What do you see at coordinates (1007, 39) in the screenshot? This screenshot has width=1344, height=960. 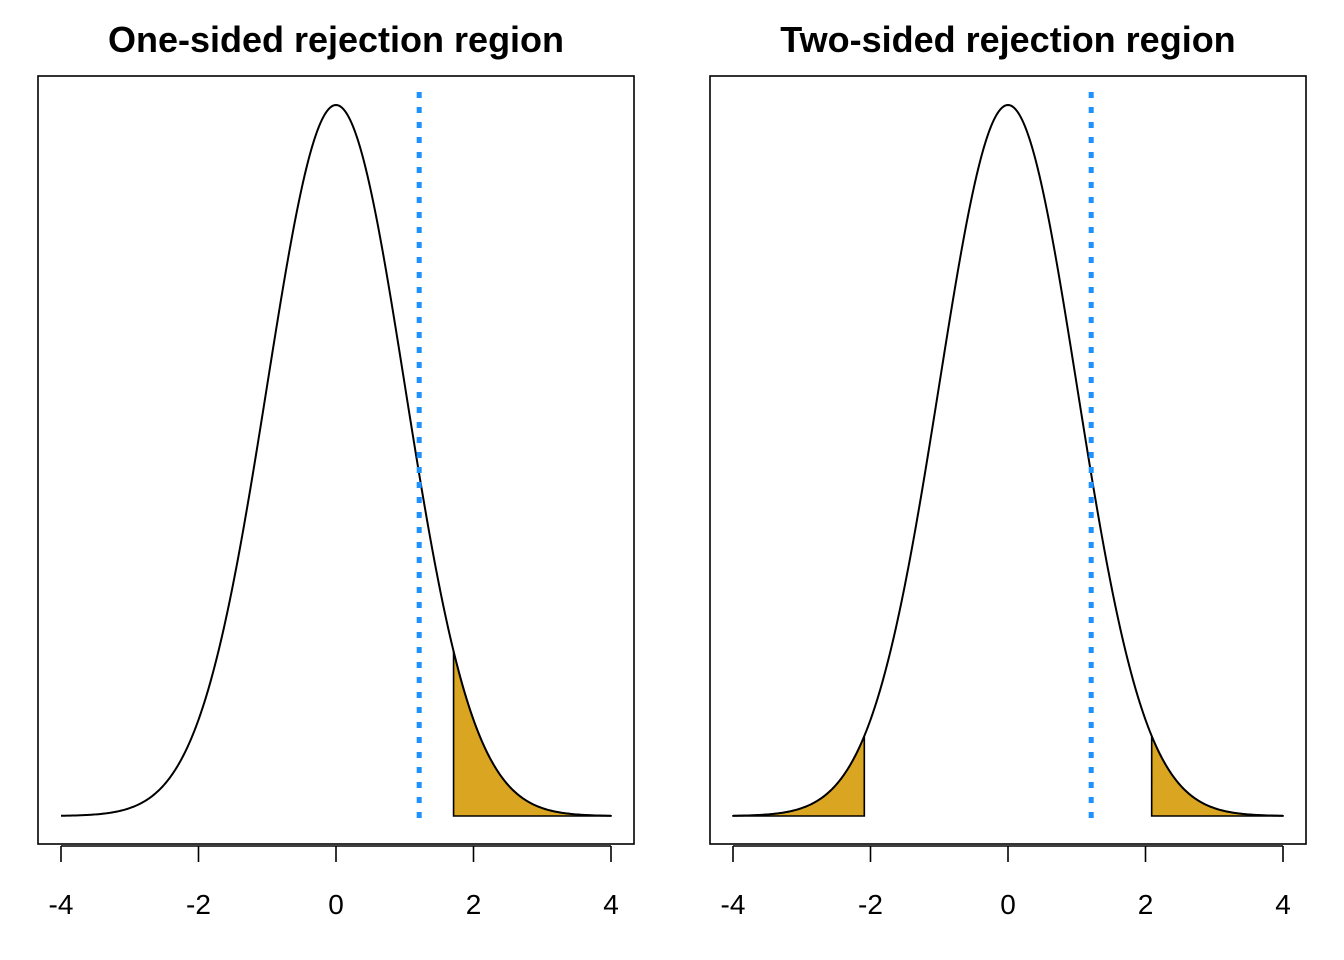 I see `chart-title: Two-sided rejection region` at bounding box center [1007, 39].